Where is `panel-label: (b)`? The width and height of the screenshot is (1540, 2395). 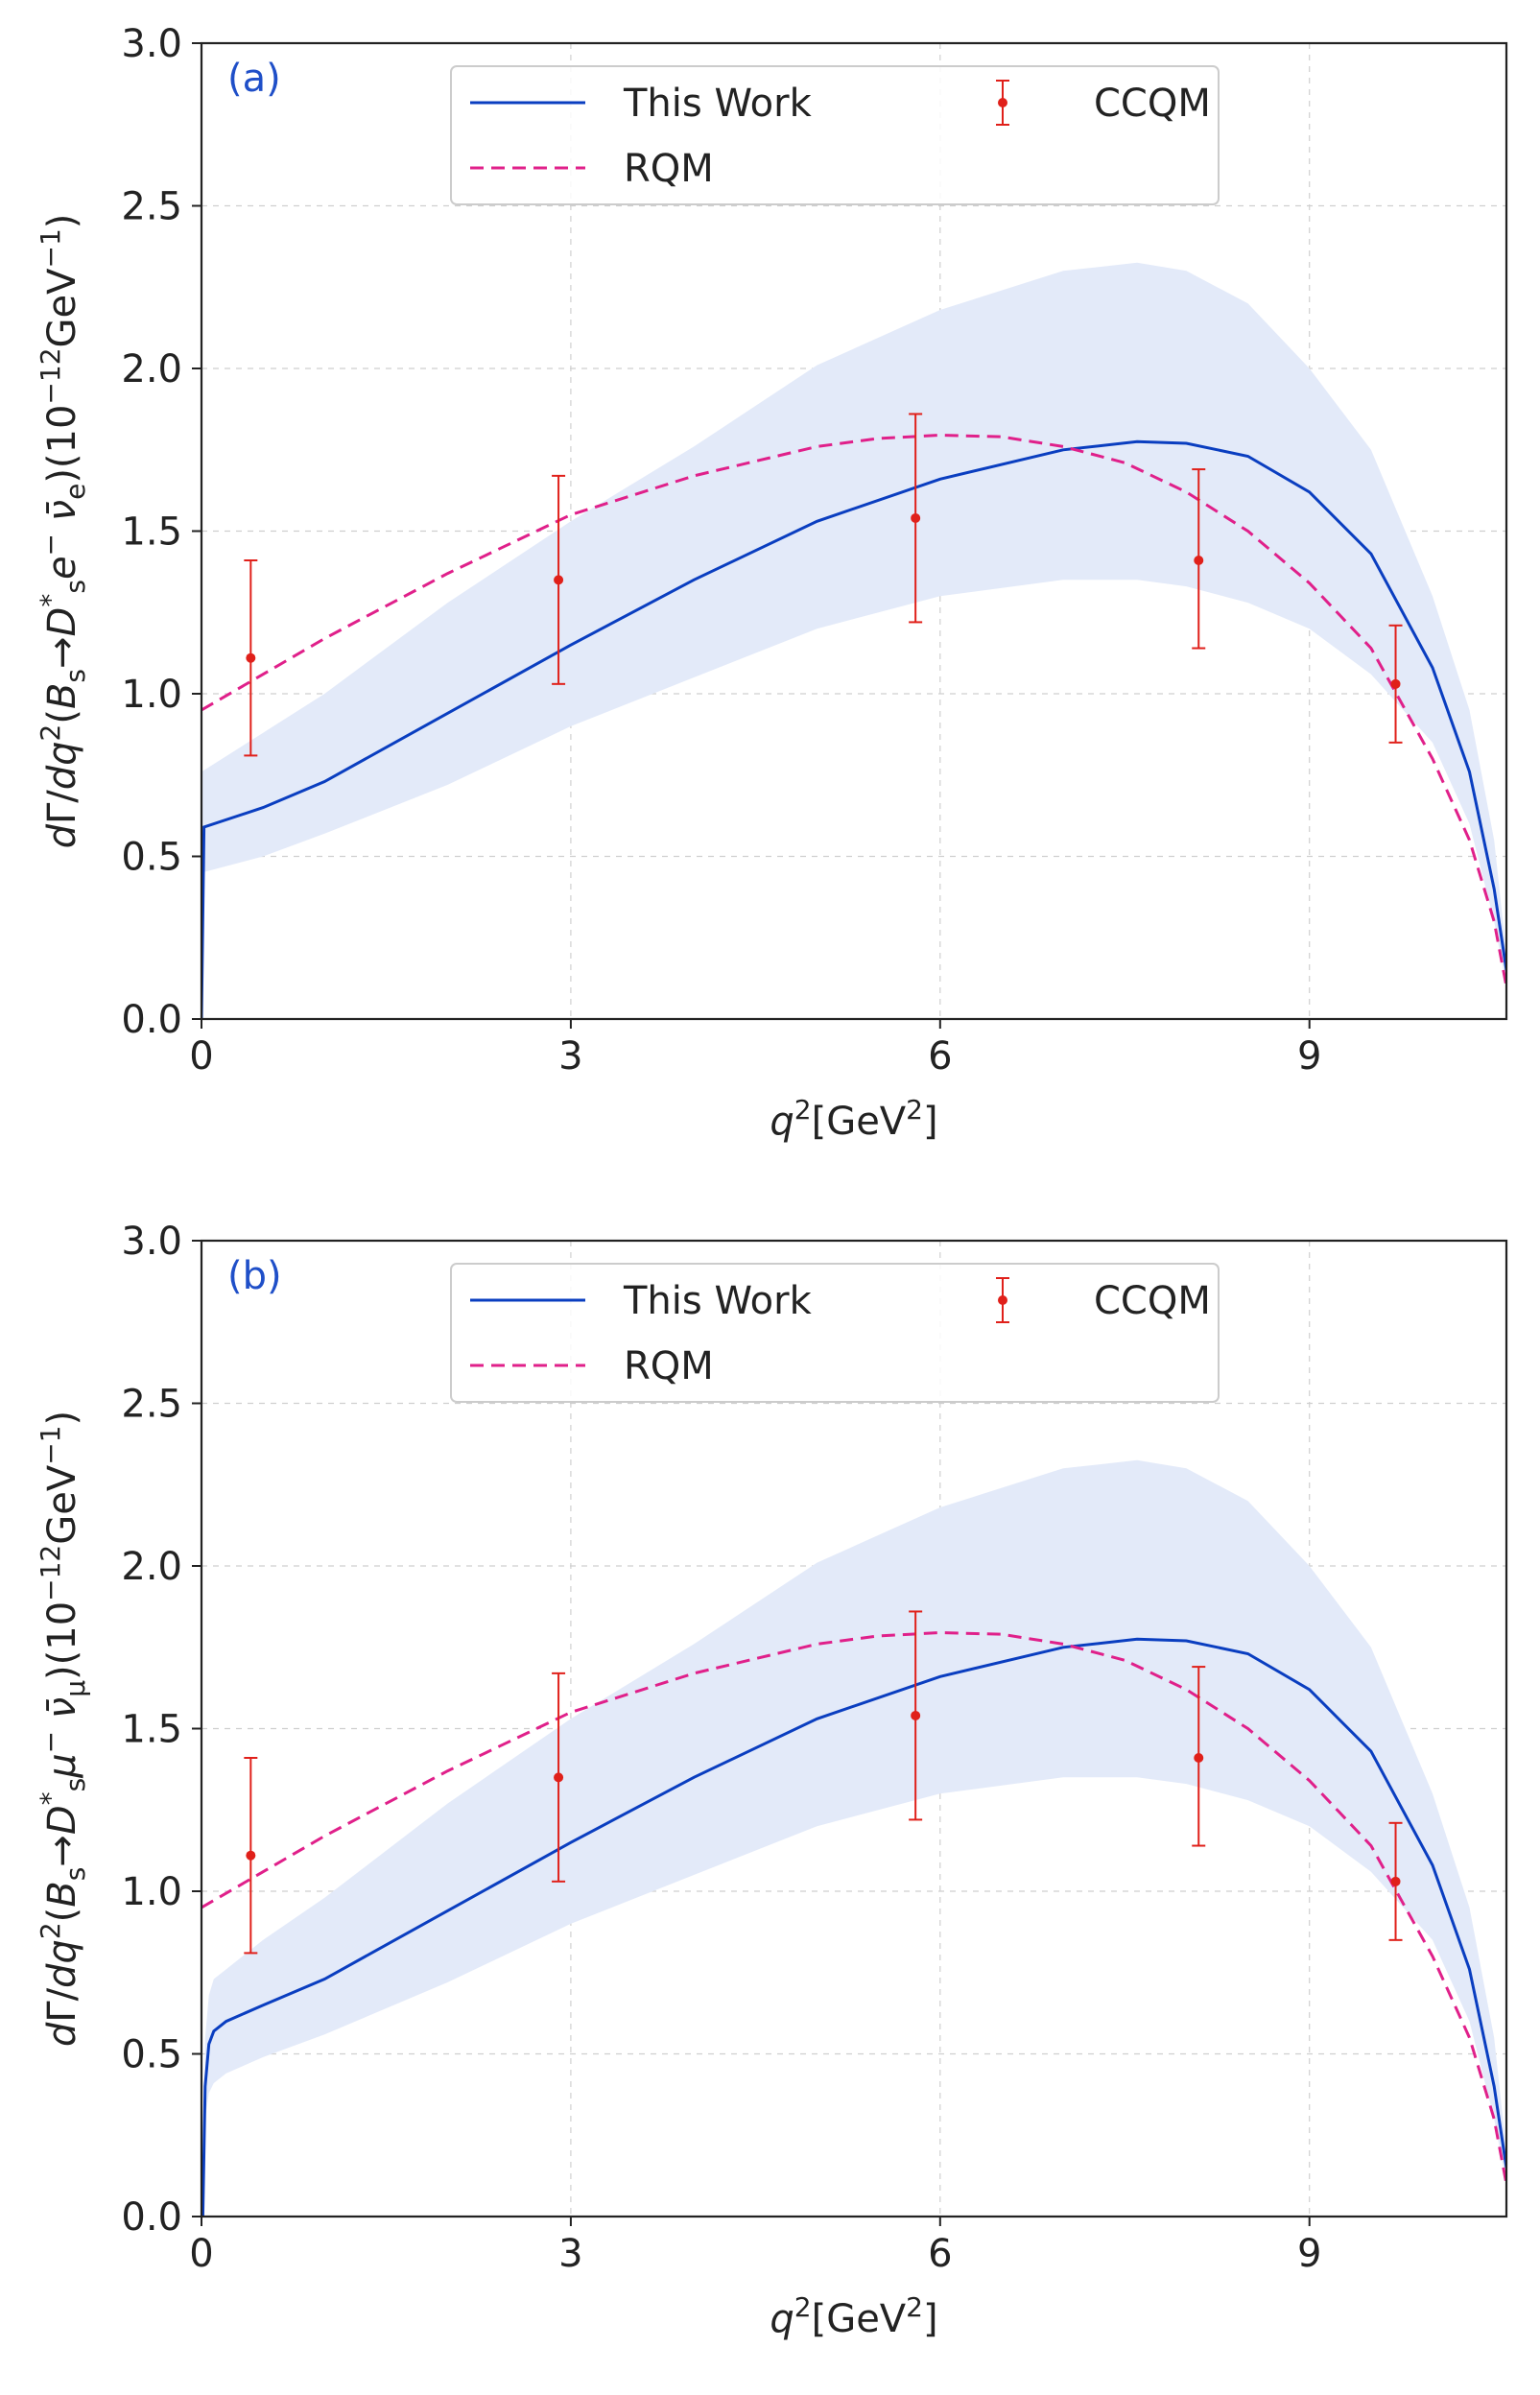
panel-label: (b) is located at coordinates (254, 1276).